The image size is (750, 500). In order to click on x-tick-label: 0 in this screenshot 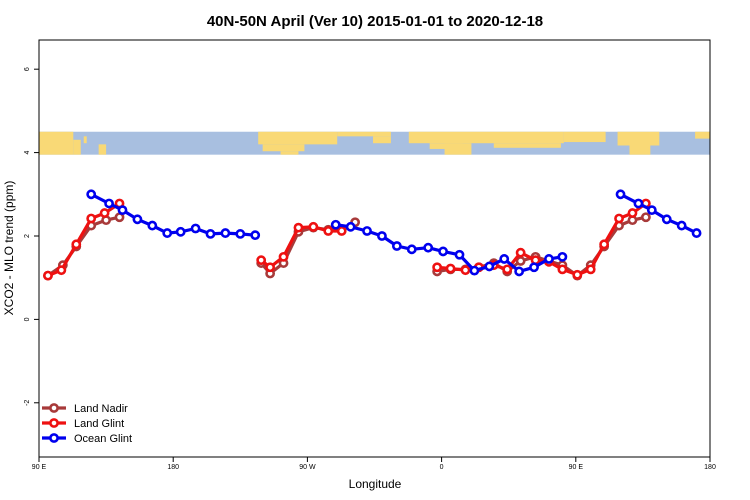, I will do `click(442, 467)`.